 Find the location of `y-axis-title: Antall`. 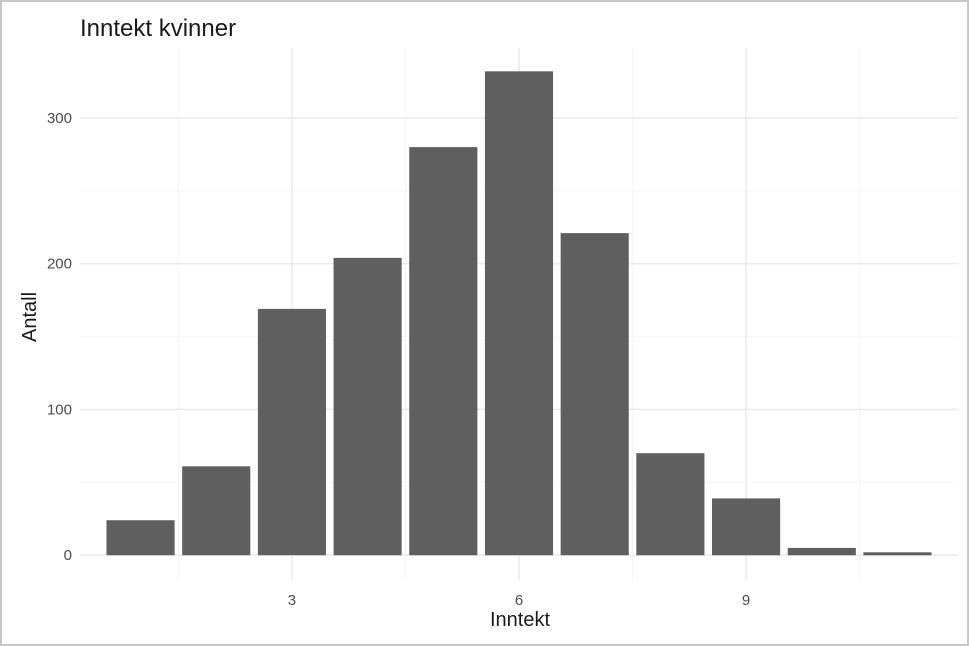

y-axis-title: Antall is located at coordinates (30, 317).